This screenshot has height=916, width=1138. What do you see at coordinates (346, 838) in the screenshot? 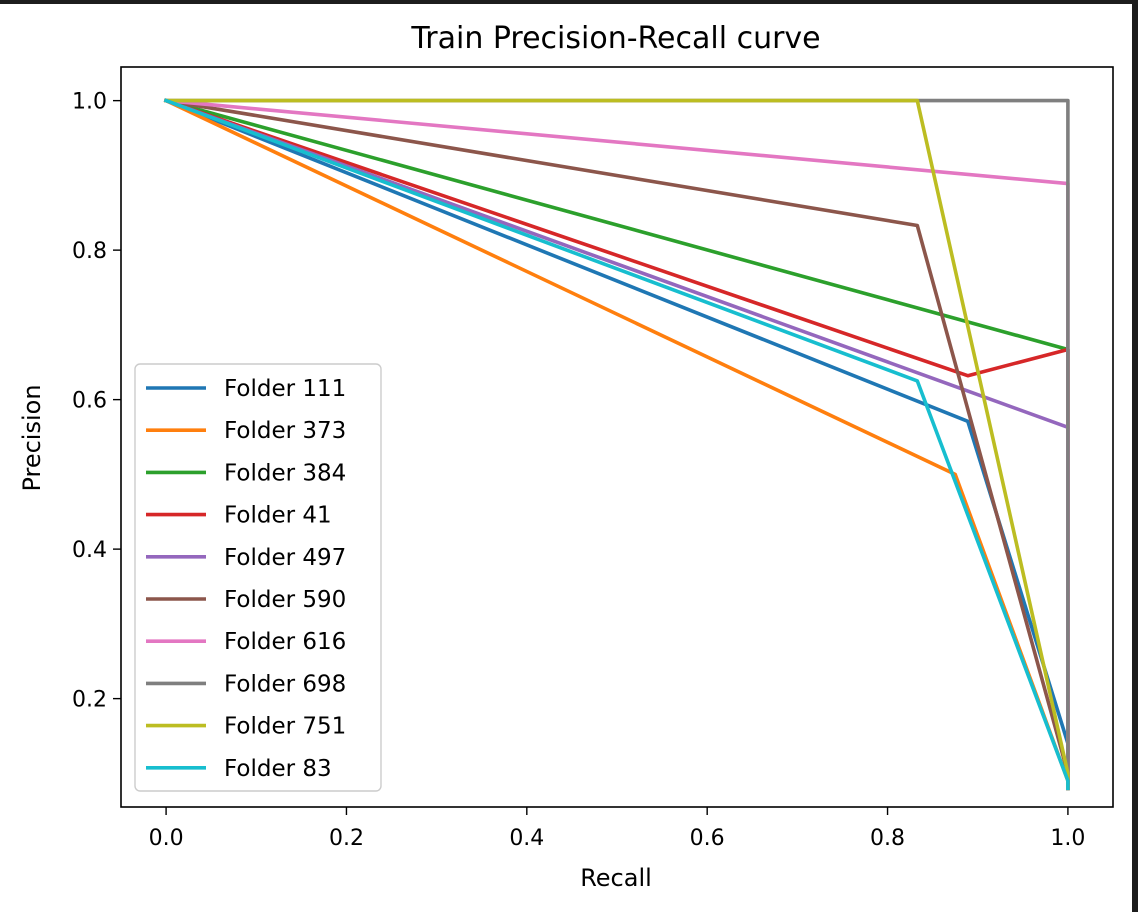
I see `x-tick-label: 0.2` at bounding box center [346, 838].